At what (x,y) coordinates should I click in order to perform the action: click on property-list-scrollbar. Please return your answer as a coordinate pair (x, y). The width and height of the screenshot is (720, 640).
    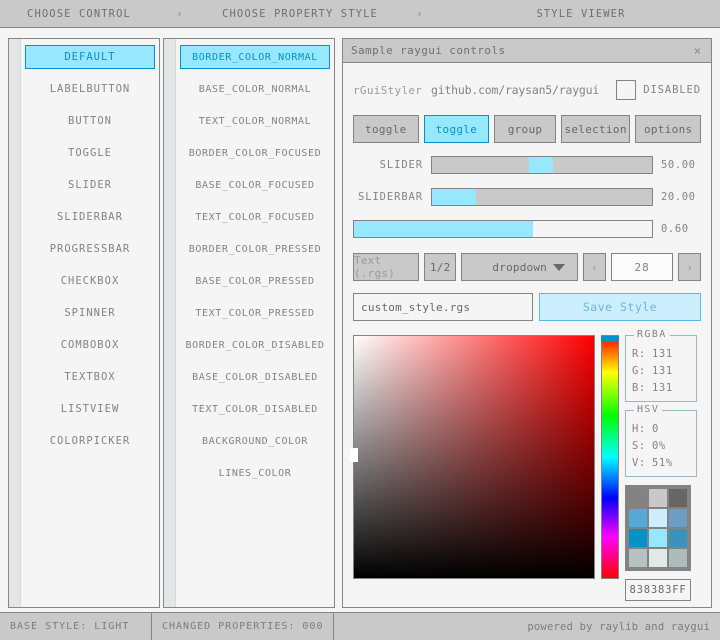
    Looking at the image, I should click on (170, 323).